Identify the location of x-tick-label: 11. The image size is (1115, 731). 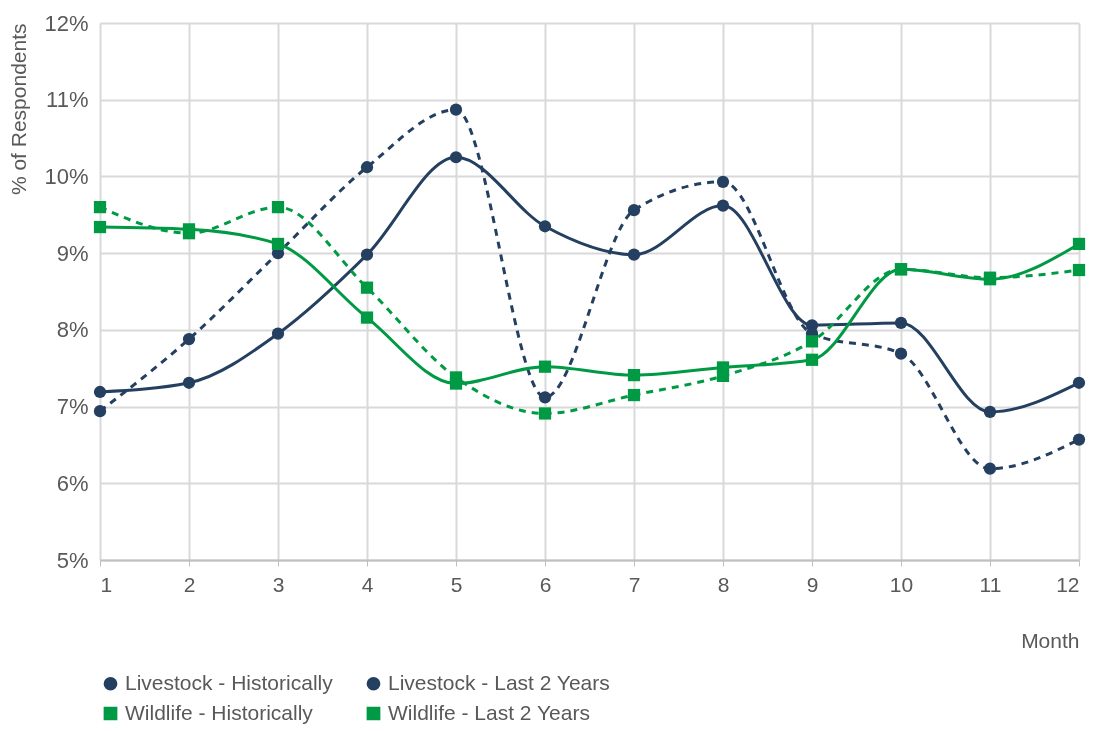
(990, 584).